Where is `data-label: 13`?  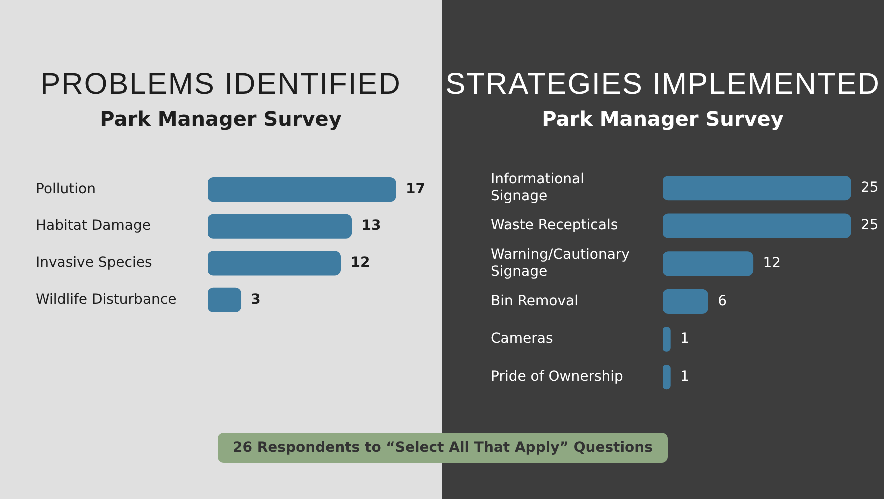 data-label: 13 is located at coordinates (372, 226).